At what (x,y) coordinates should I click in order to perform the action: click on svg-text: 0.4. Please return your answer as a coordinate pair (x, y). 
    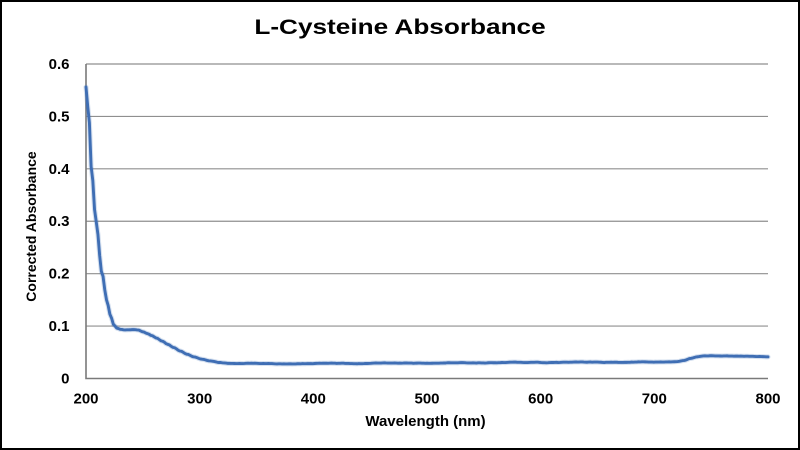
    Looking at the image, I should click on (60, 169).